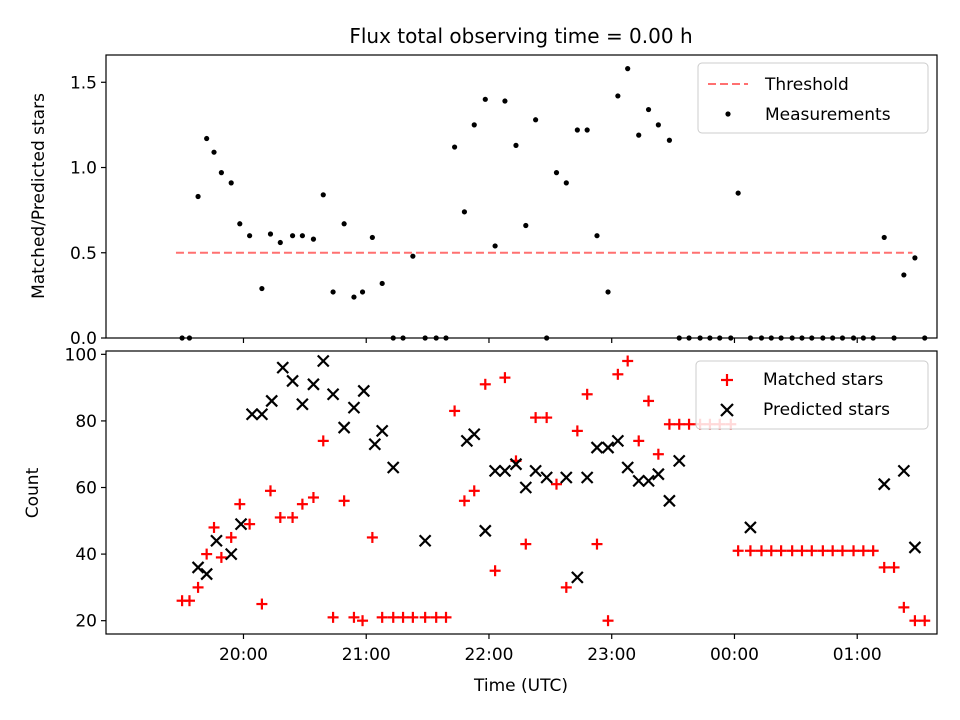 This screenshot has height=720, width=960. I want to click on top-y-axis-label: Matched/Predicted stars, so click(39, 196).